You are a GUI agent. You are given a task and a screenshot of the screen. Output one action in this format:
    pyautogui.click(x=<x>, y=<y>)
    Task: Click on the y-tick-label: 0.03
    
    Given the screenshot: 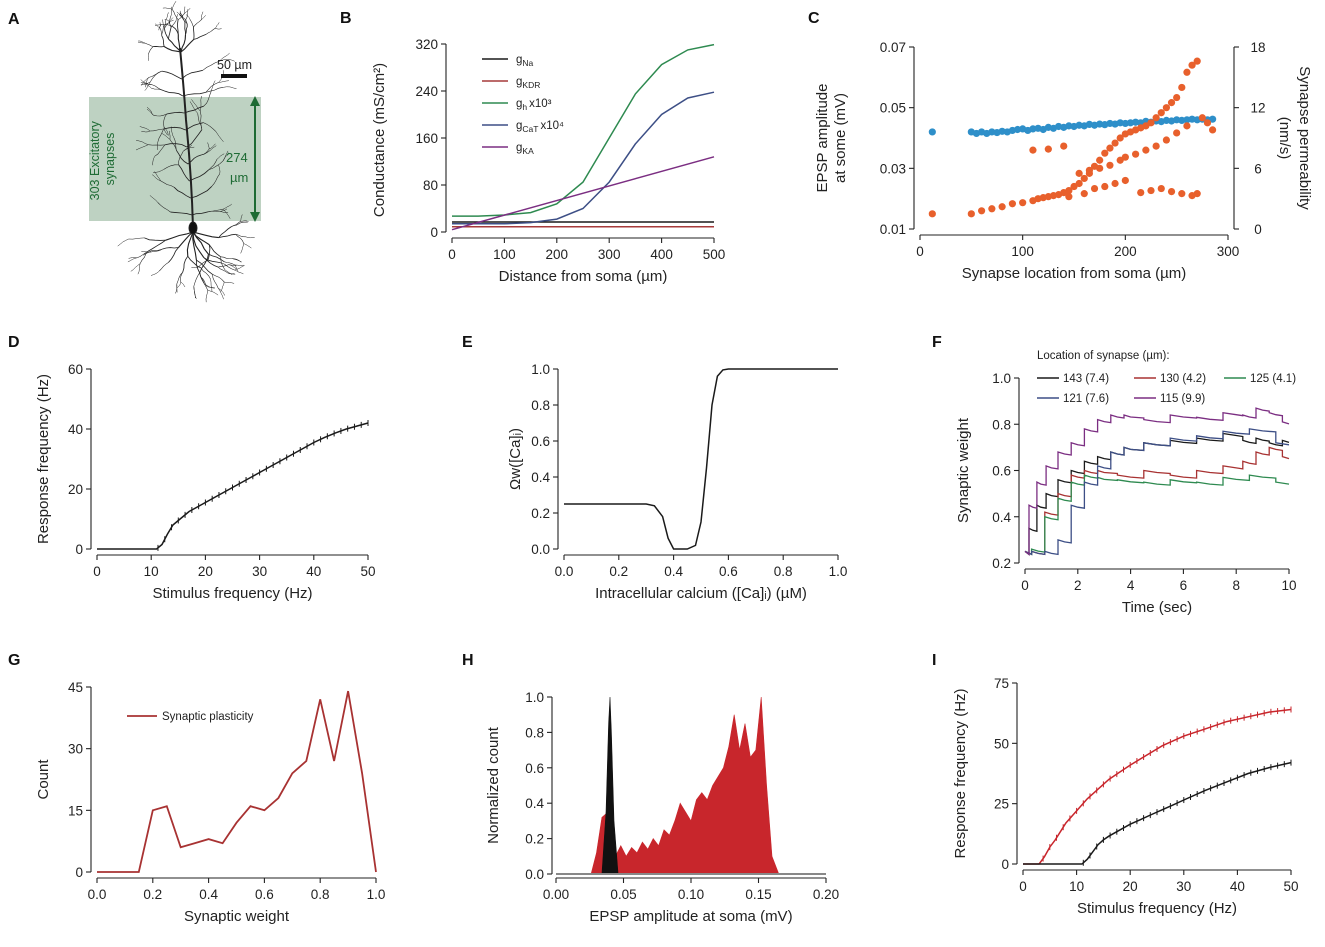 What is the action you would take?
    pyautogui.click(x=893, y=168)
    